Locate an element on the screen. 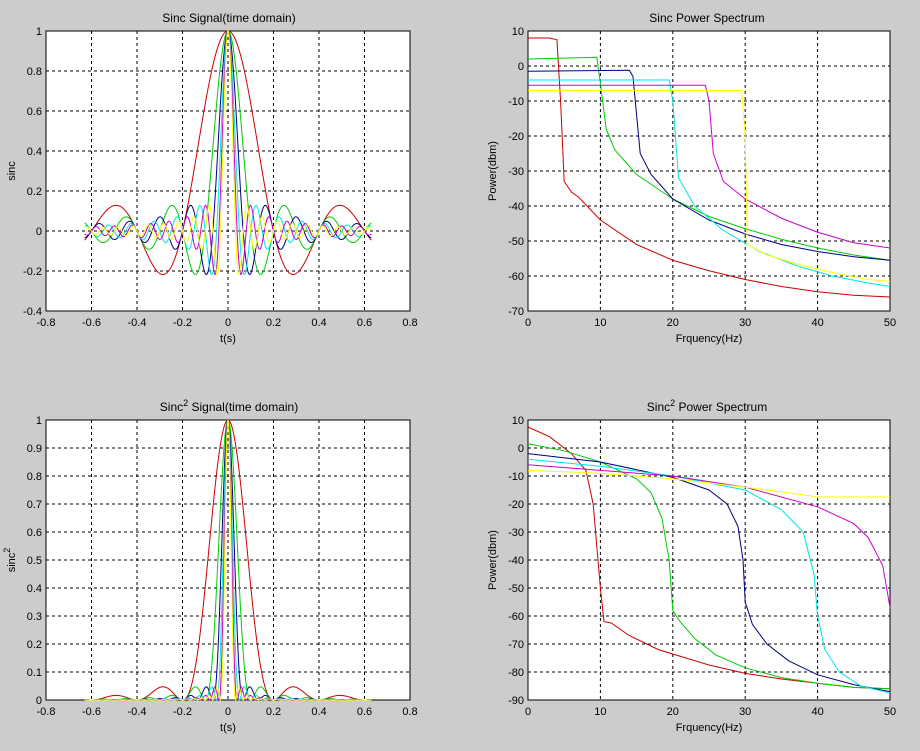 This screenshot has width=920, height=751. panel-title: Sinc2 Signal(time domain) is located at coordinates (229, 406).